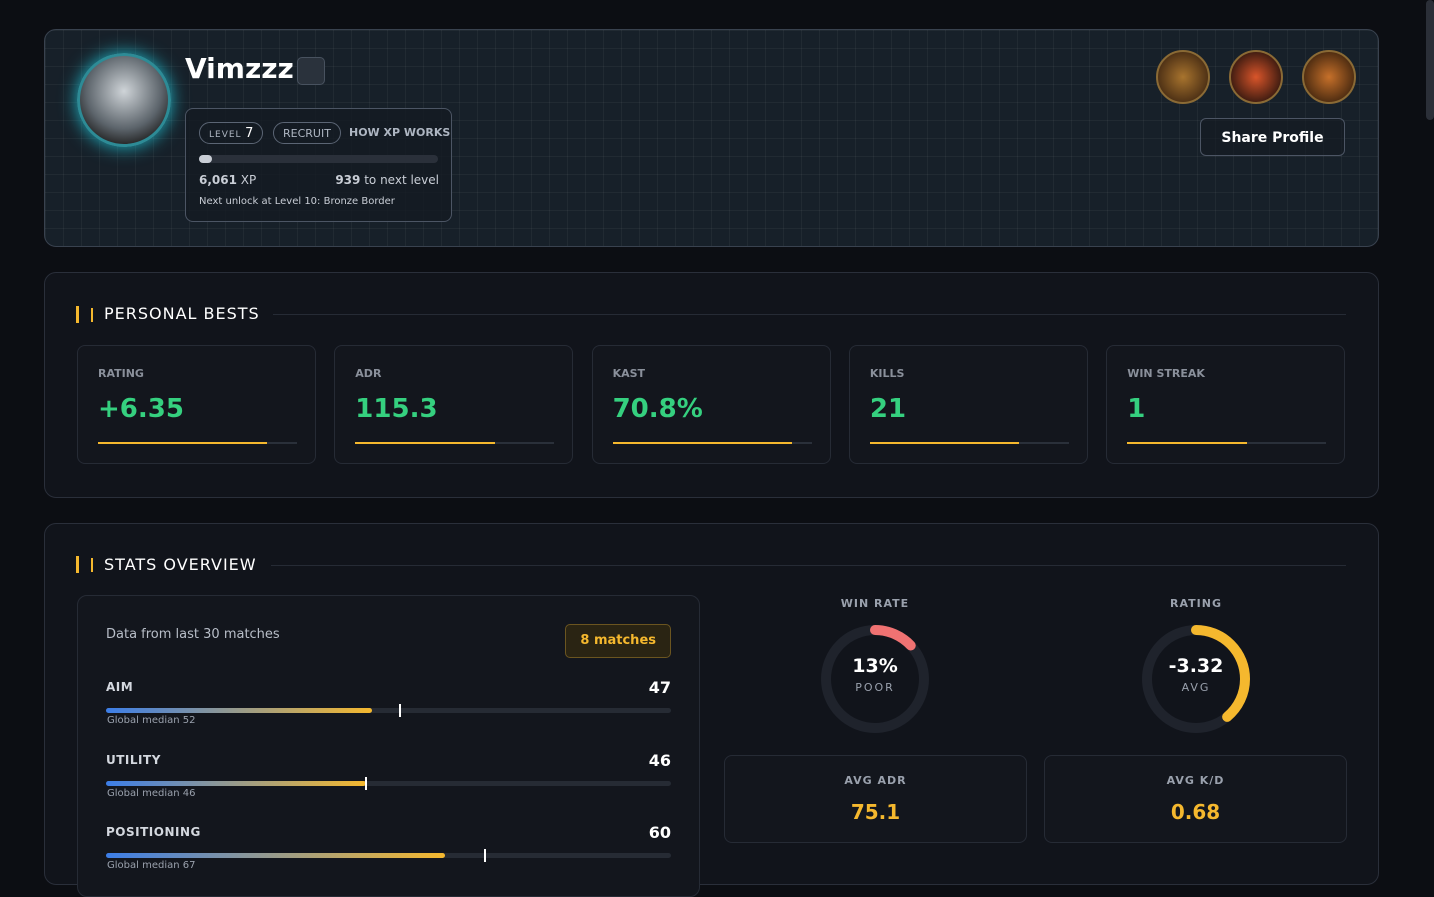  I want to click on avg-kd-box: AVG K/D 0.68, so click(1195, 799).